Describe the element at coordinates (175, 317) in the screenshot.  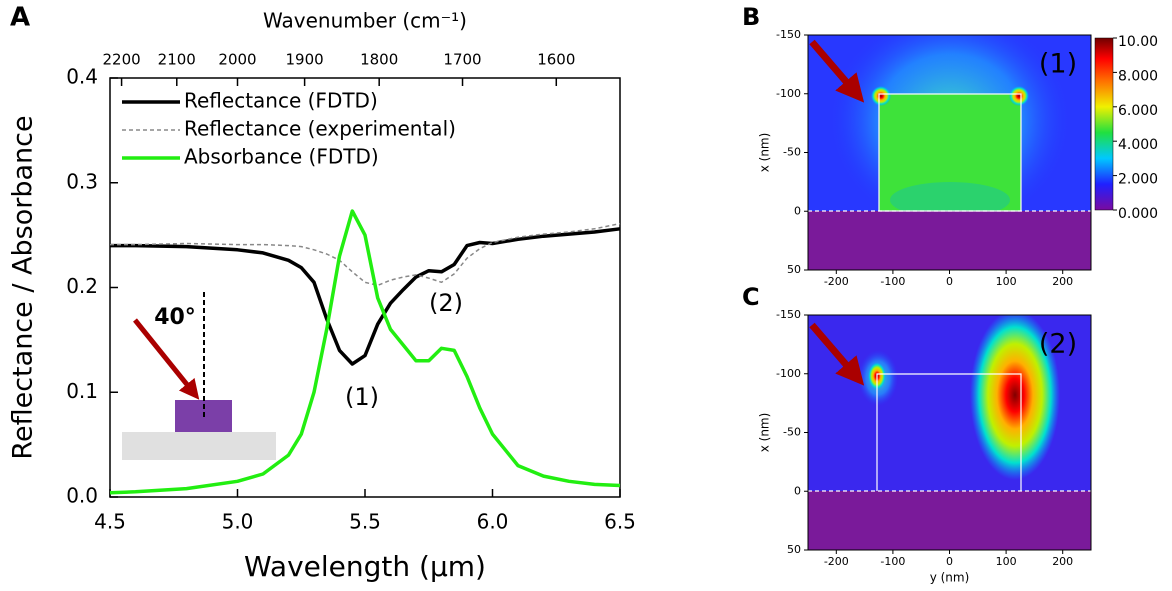
I see `annotation: 40°` at that location.